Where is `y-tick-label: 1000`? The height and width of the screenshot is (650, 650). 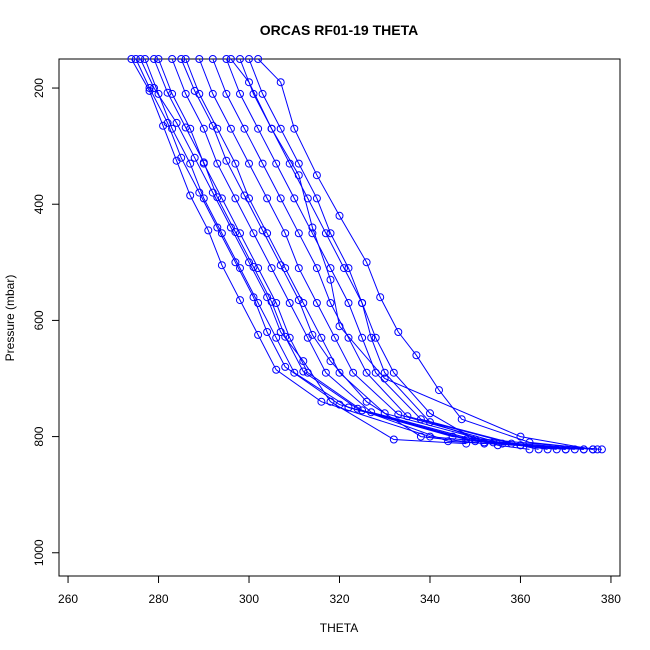
y-tick-label: 1000 is located at coordinates (39, 552).